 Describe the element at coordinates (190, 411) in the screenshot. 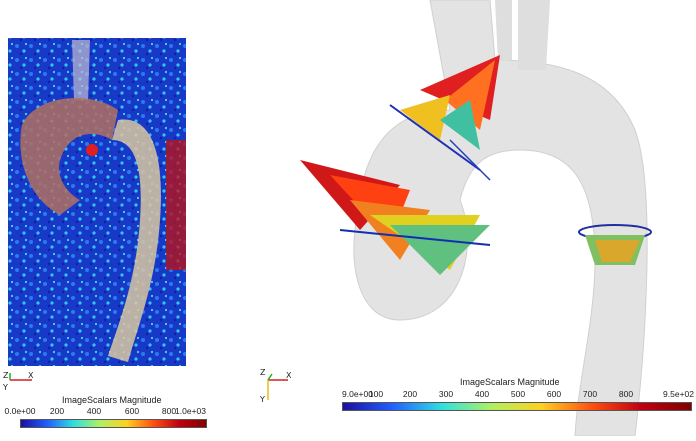

I see `colorbar-tick: 1.0e+03` at that location.